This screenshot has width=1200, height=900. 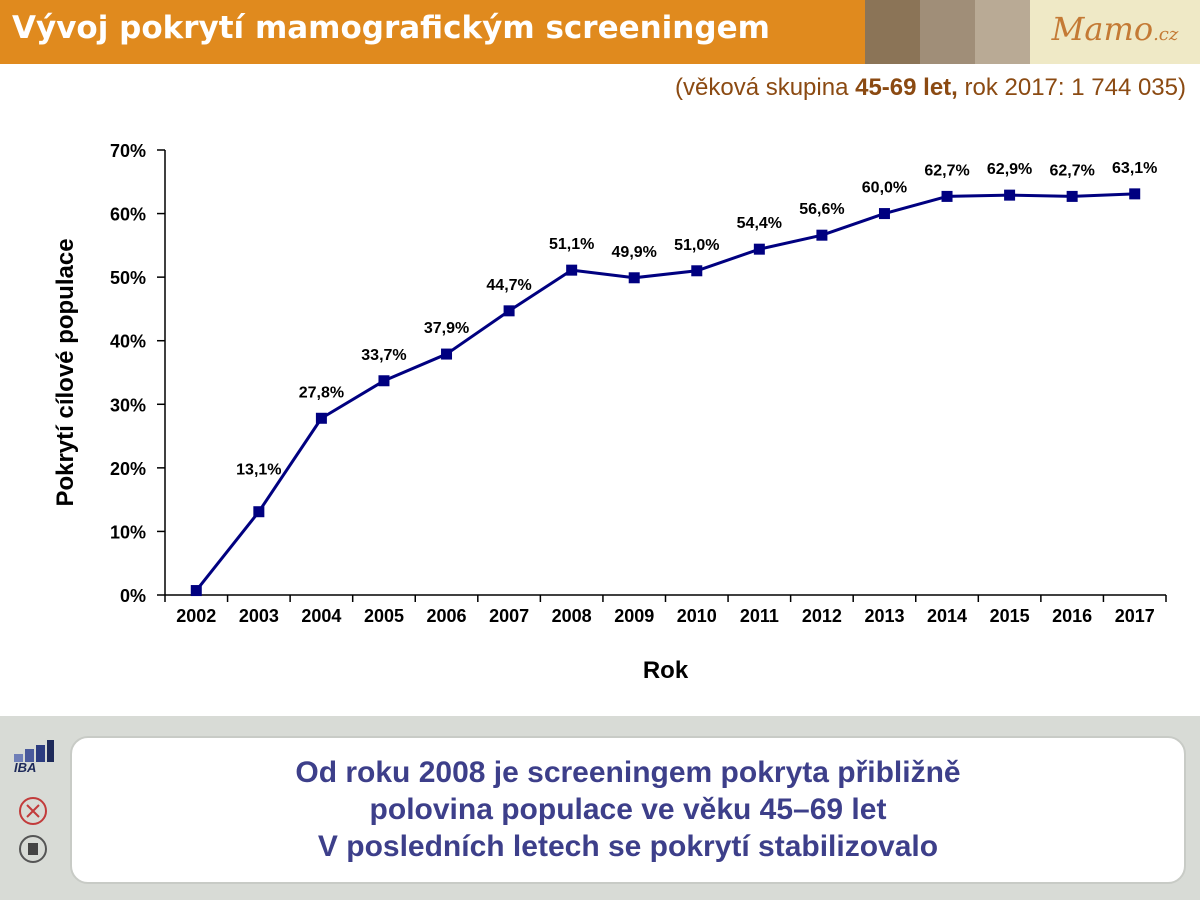 I want to click on x-tick-label: 2017, so click(x=1135, y=616).